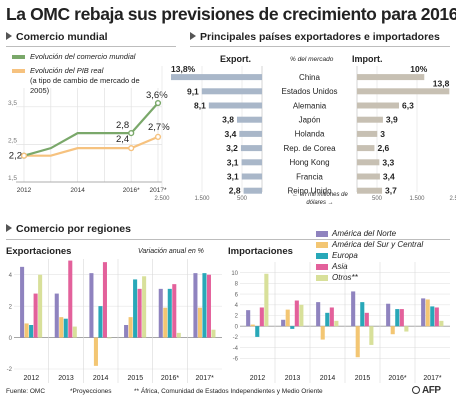 The height and width of the screenshot is (400, 456). Describe the element at coordinates (309, 162) in the screenshot. I see `country-label: Hong Kong` at that location.